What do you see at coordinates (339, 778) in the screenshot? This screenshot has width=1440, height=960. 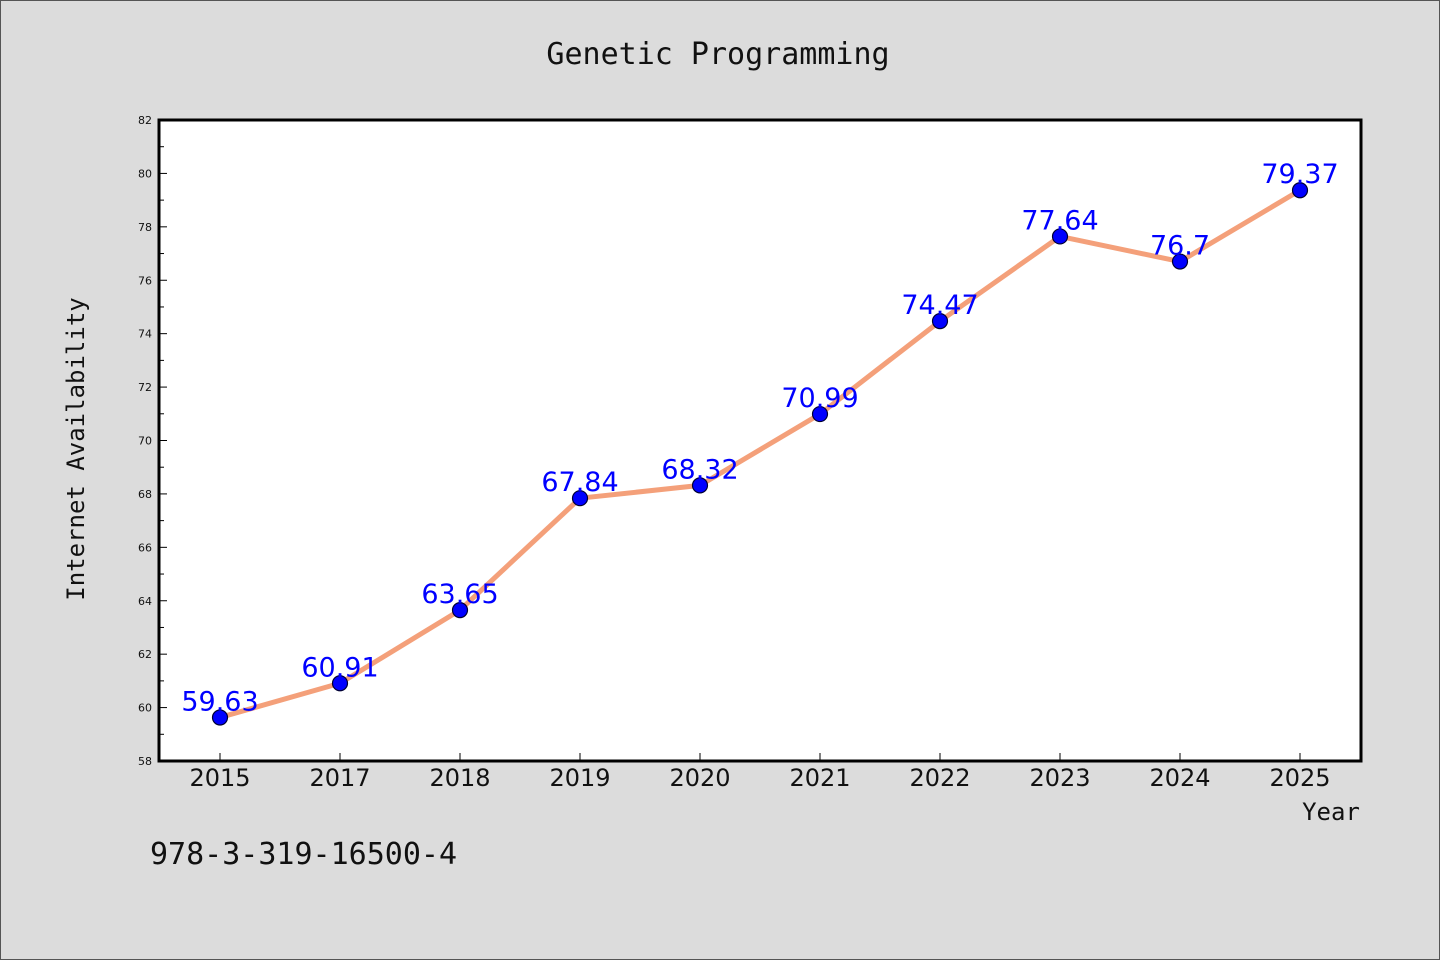 I see `x-tick-label: 2017` at bounding box center [339, 778].